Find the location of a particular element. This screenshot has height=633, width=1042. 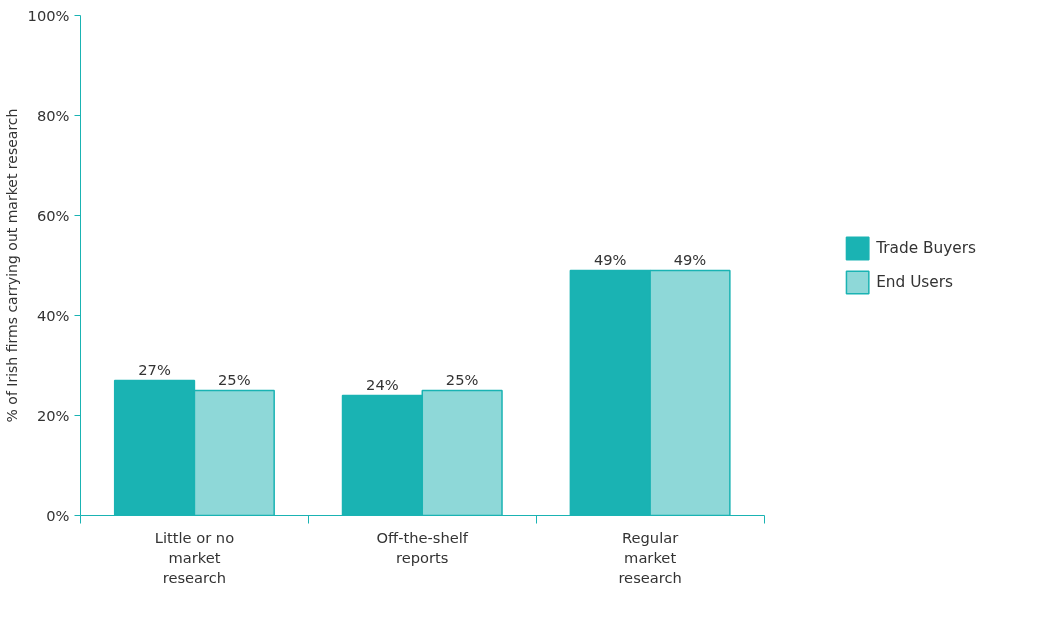

x-tick-label: Off-the-shelf reports is located at coordinates (422, 547).